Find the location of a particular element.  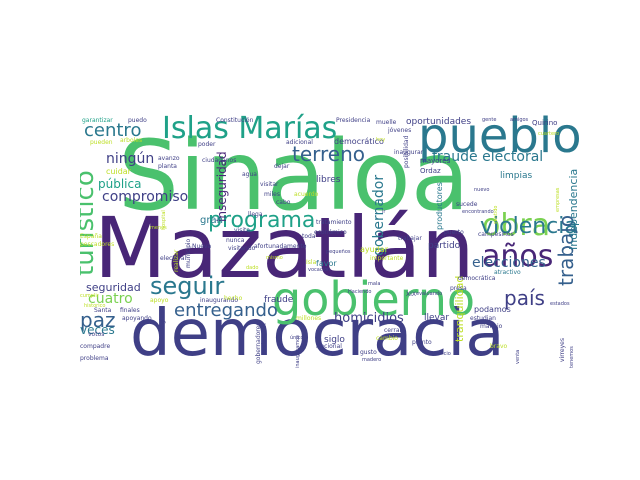

cloud-word: fraude electoral is located at coordinates (488, 157).